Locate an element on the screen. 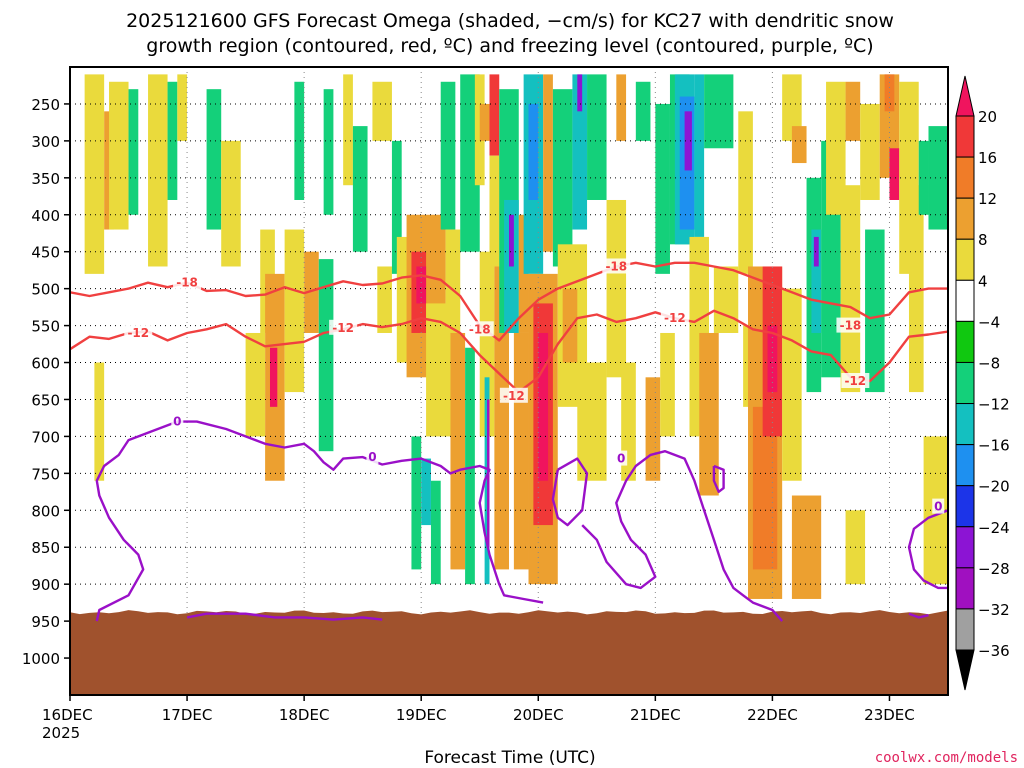 This screenshot has height=768, width=1024. ground-layer is located at coordinates (509, 652).